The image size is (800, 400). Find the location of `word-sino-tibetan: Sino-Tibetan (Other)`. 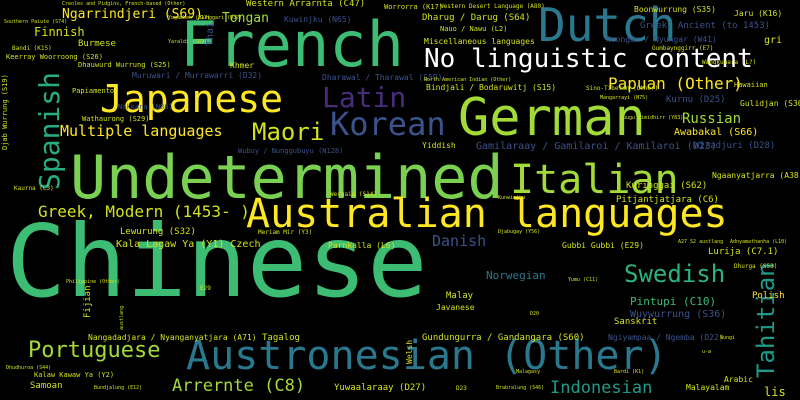

word-sino-tibetan: Sino-Tibetan (Other) is located at coordinates (622, 88).